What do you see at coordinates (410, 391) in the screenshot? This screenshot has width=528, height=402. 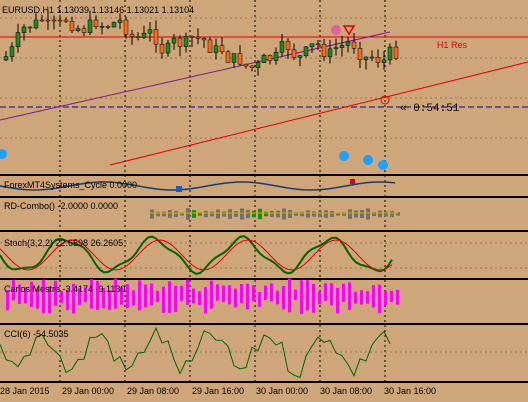 I see `time-label: 30 Jan 16:00` at bounding box center [410, 391].